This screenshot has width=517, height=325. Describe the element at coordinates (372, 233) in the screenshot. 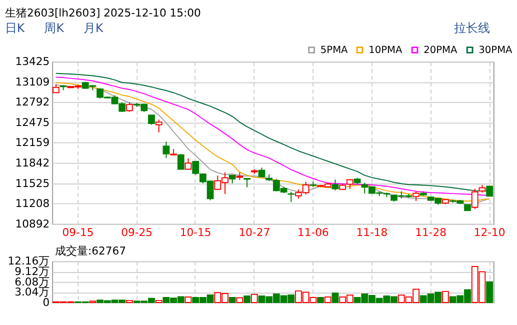

I see `x-tick-label: 11-18` at that location.